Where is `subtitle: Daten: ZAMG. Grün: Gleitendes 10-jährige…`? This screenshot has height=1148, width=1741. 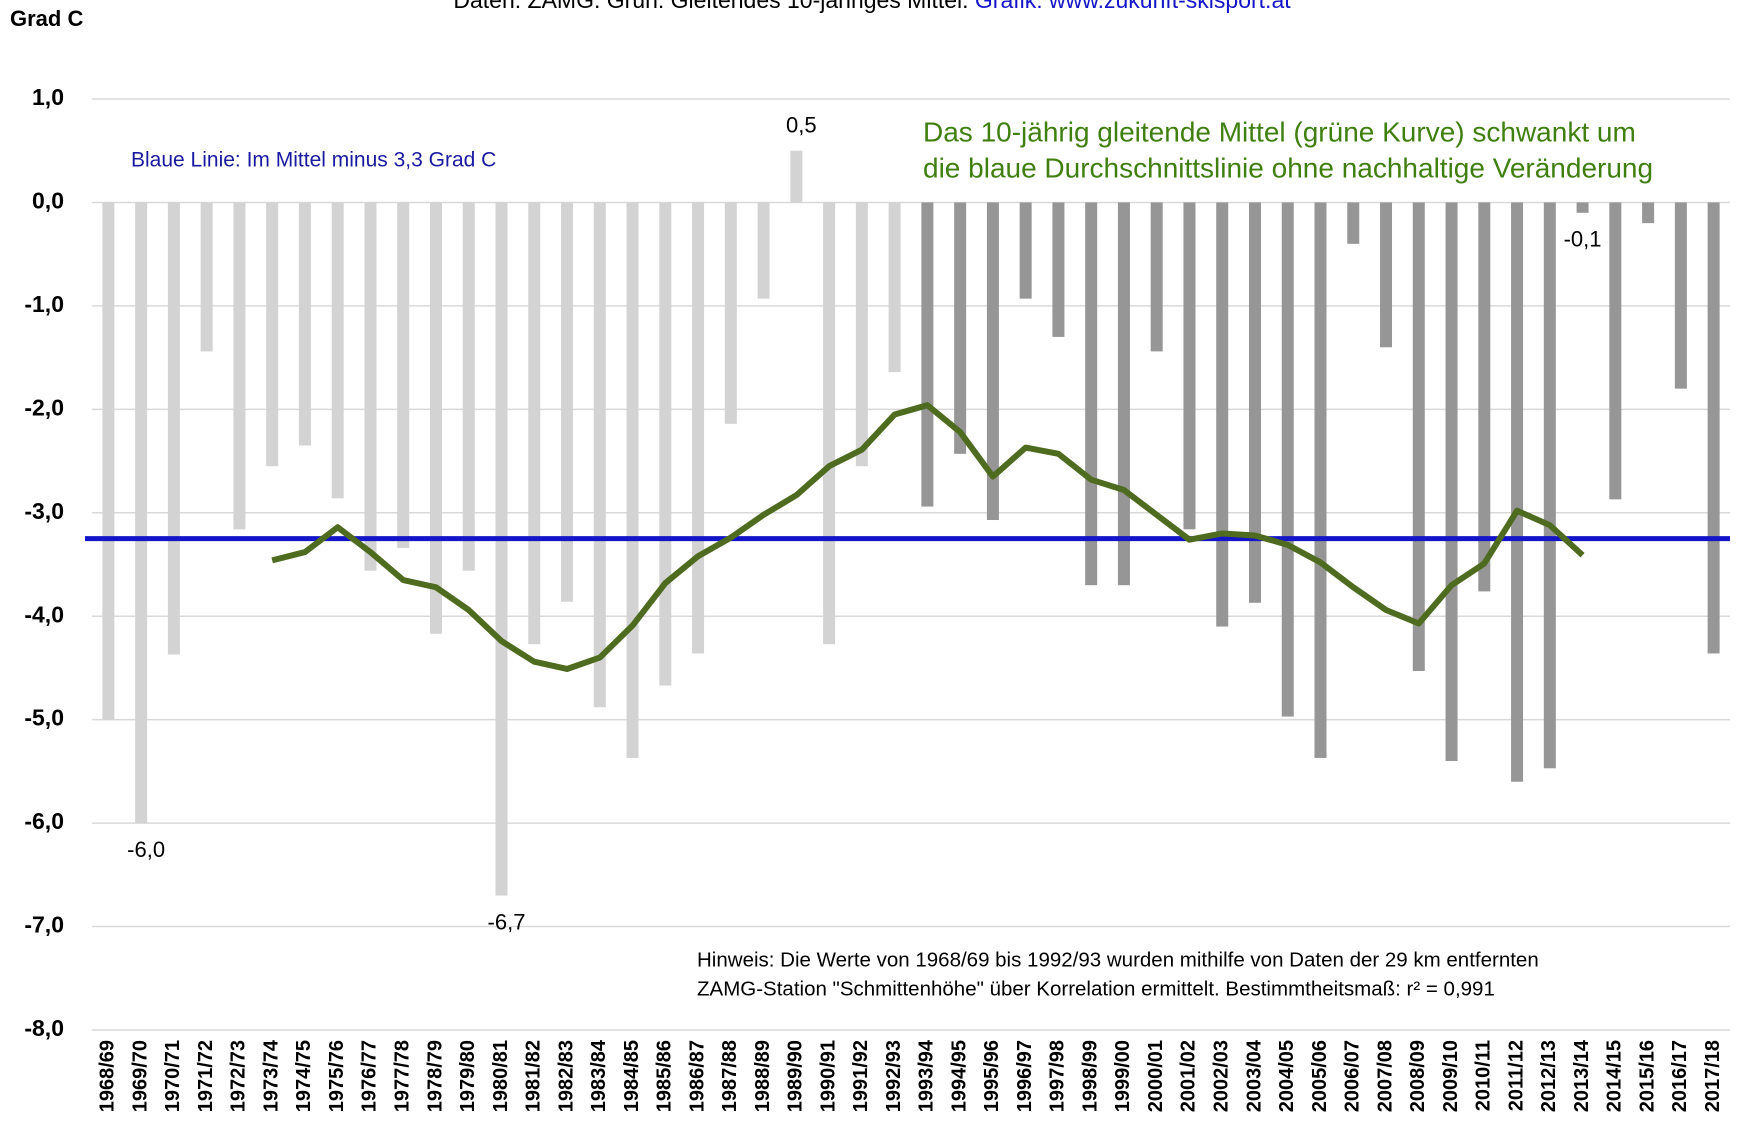
subtitle: Daten: ZAMG. Grün: Gleitendes 10-jährige… is located at coordinates (710, 6).